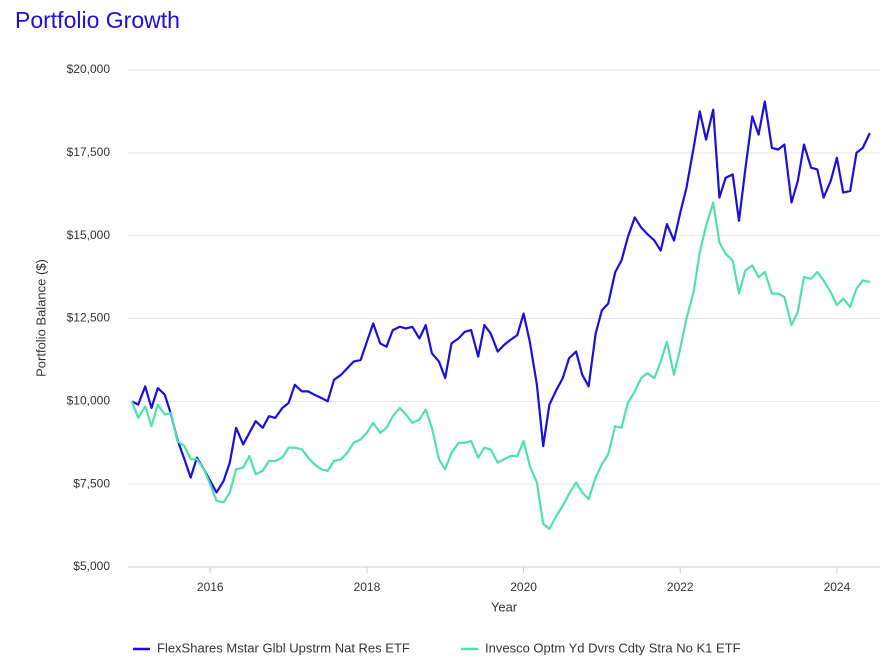  What do you see at coordinates (97, 20) in the screenshot?
I see `chart-title: Portfolio Growth` at bounding box center [97, 20].